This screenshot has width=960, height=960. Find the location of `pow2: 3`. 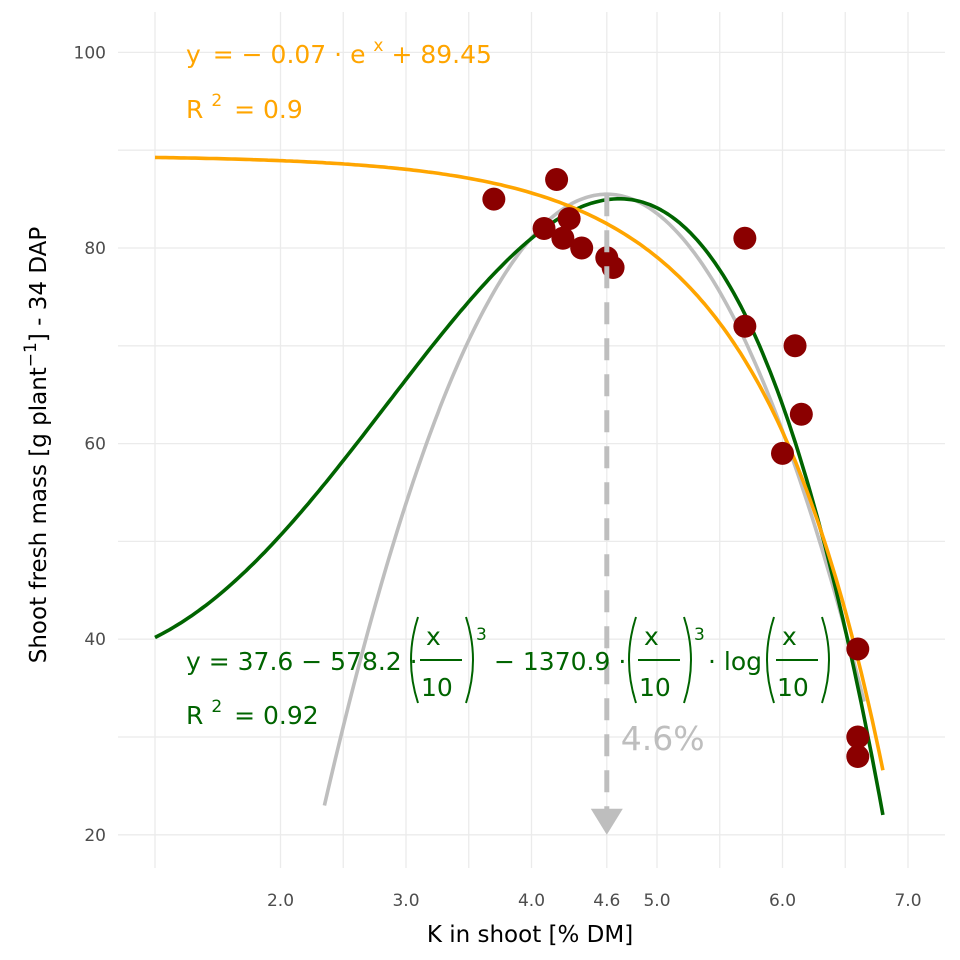

pow2: 3 is located at coordinates (699, 635).